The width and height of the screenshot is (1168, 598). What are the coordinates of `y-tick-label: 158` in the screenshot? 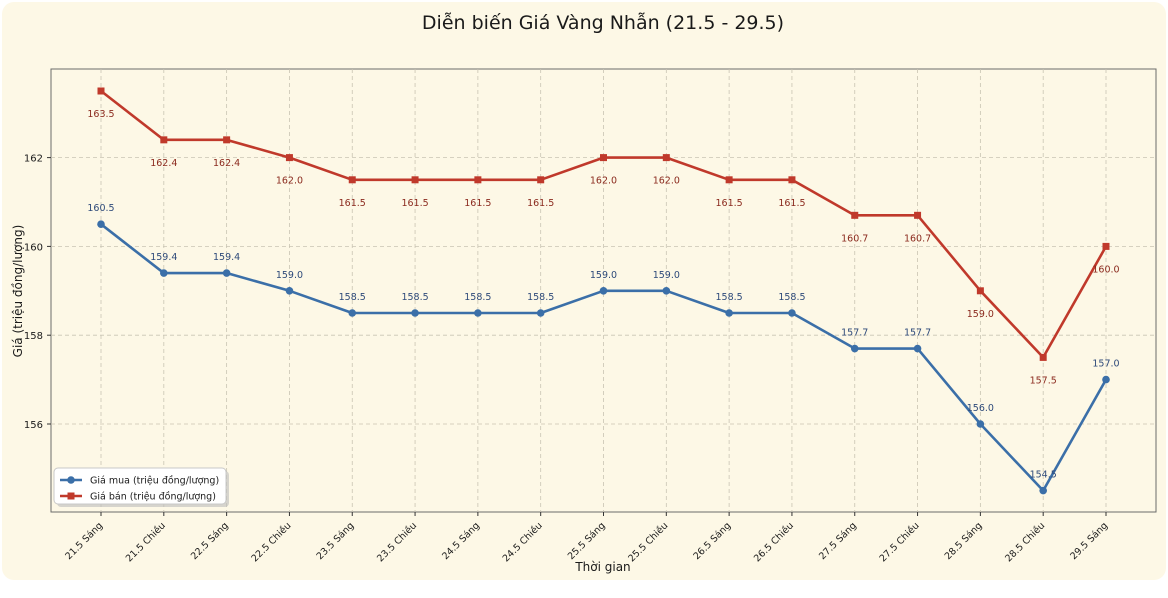 It's located at (33, 336).